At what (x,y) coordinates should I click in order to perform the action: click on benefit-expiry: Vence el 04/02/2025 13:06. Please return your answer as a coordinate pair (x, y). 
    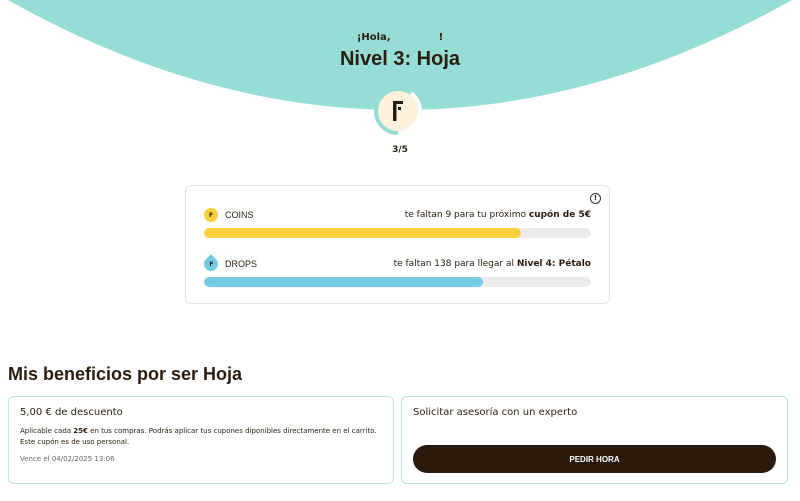
    Looking at the image, I should click on (67, 459).